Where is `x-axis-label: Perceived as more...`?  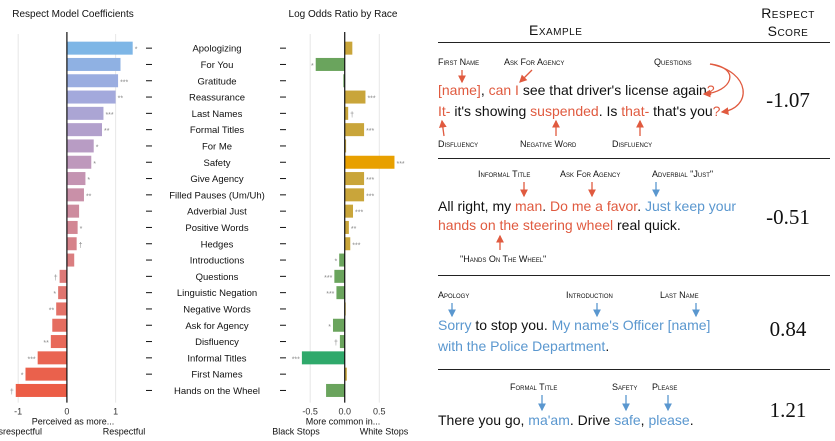 x-axis-label: Perceived as more... is located at coordinates (73, 422).